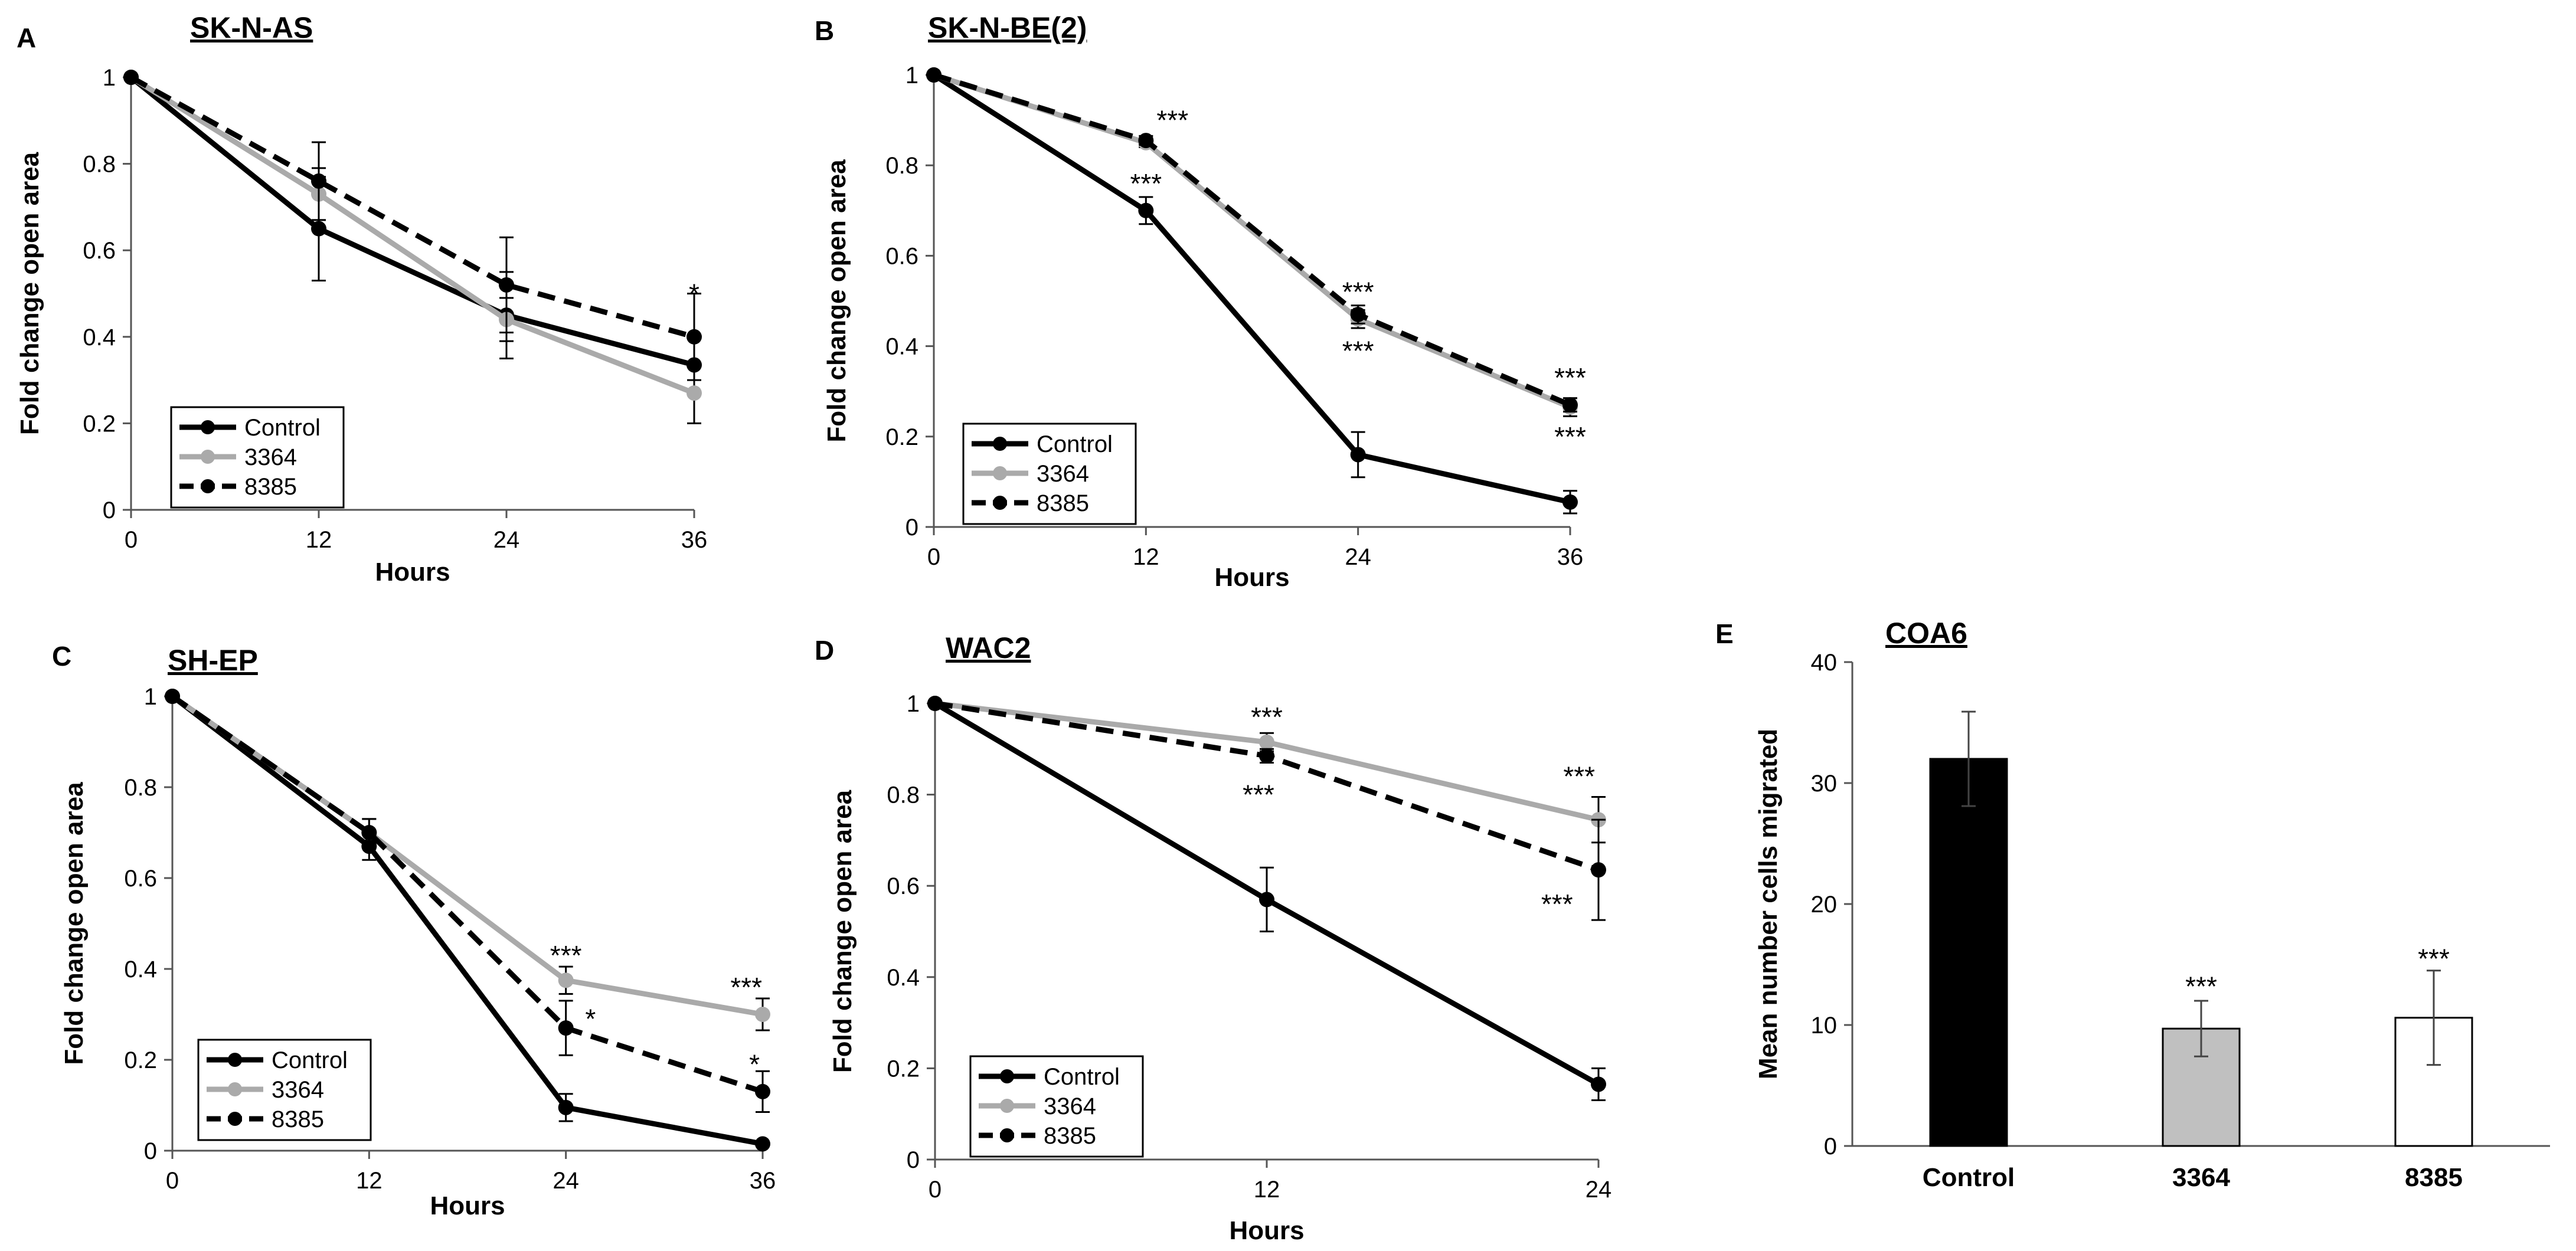 This screenshot has width=2576, height=1251. Describe the element at coordinates (1824, 905) in the screenshot. I see `y-tick-label: 20` at that location.